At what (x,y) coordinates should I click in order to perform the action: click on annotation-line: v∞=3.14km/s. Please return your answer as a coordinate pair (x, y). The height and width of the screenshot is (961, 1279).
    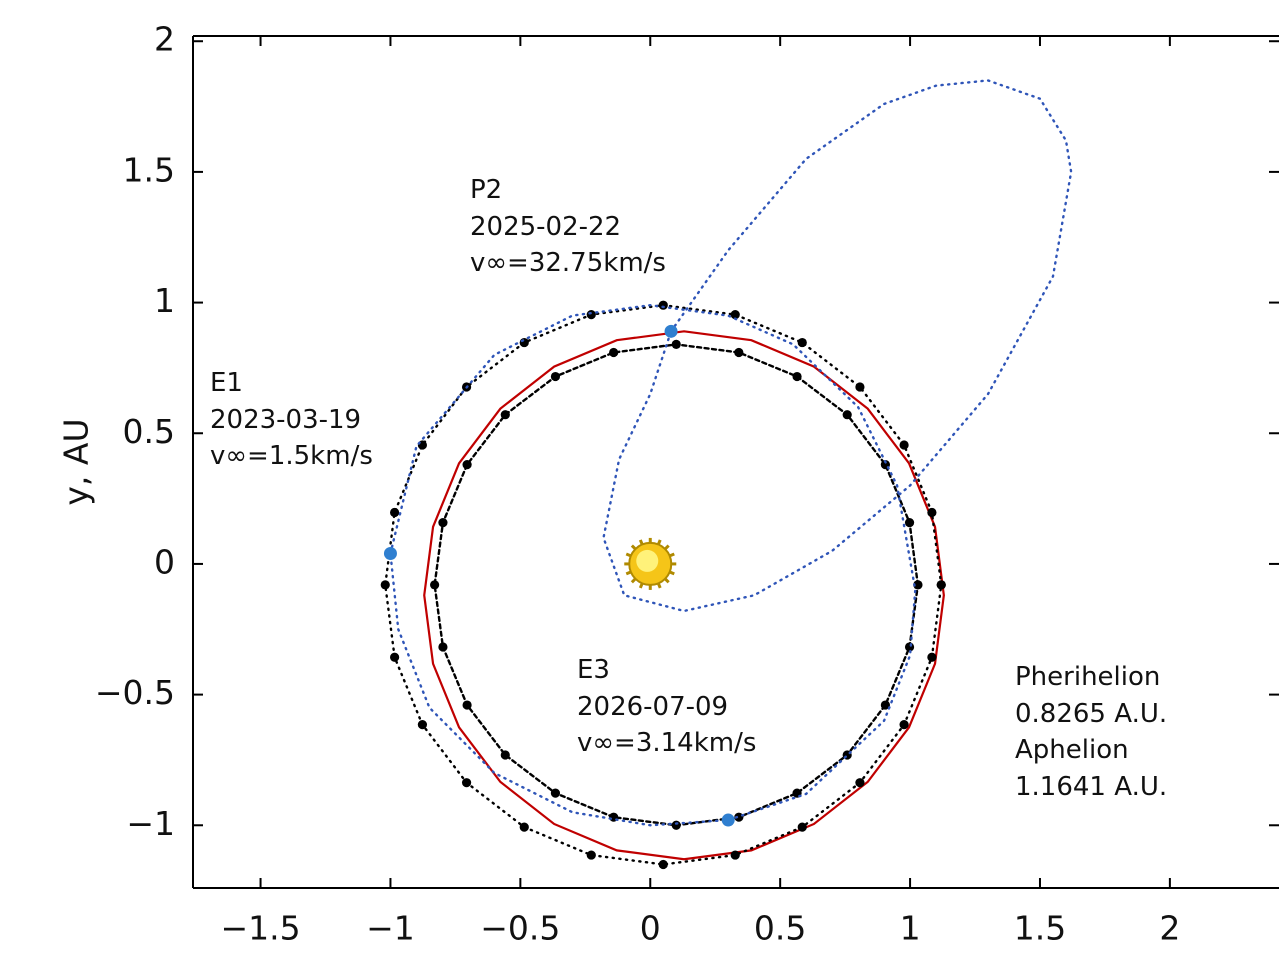
    Looking at the image, I should click on (667, 743).